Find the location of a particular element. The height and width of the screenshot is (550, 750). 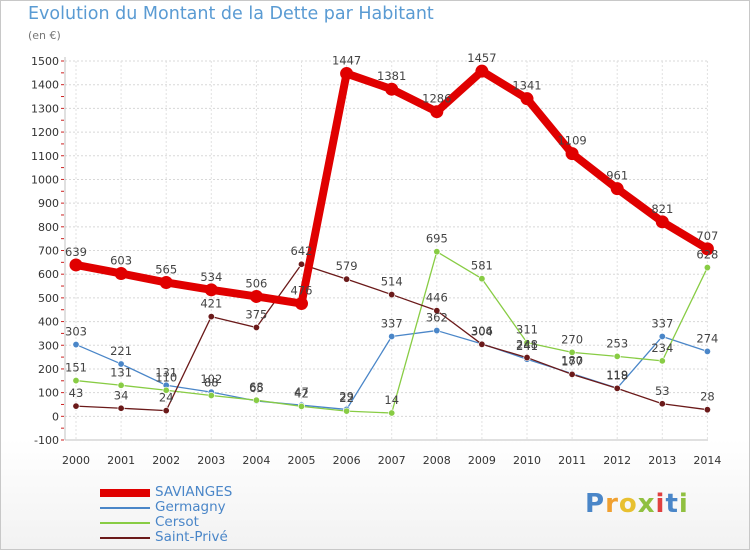

logo-letter: x is located at coordinates (646, 504).